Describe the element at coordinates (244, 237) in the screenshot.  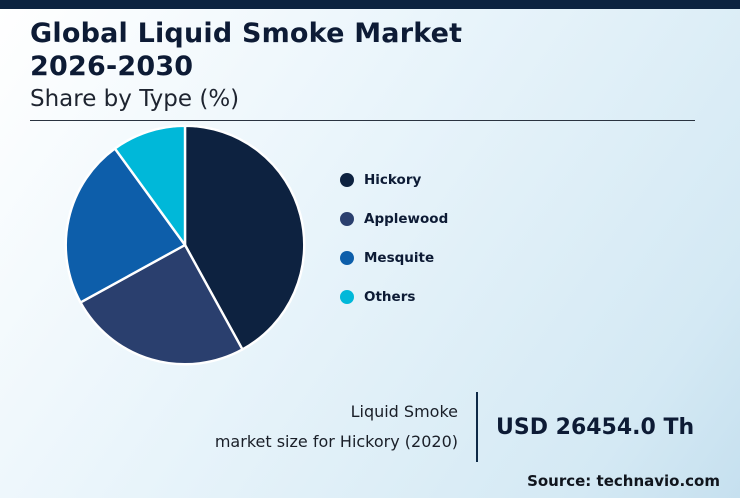
I see `pie-slice-hickory` at that location.